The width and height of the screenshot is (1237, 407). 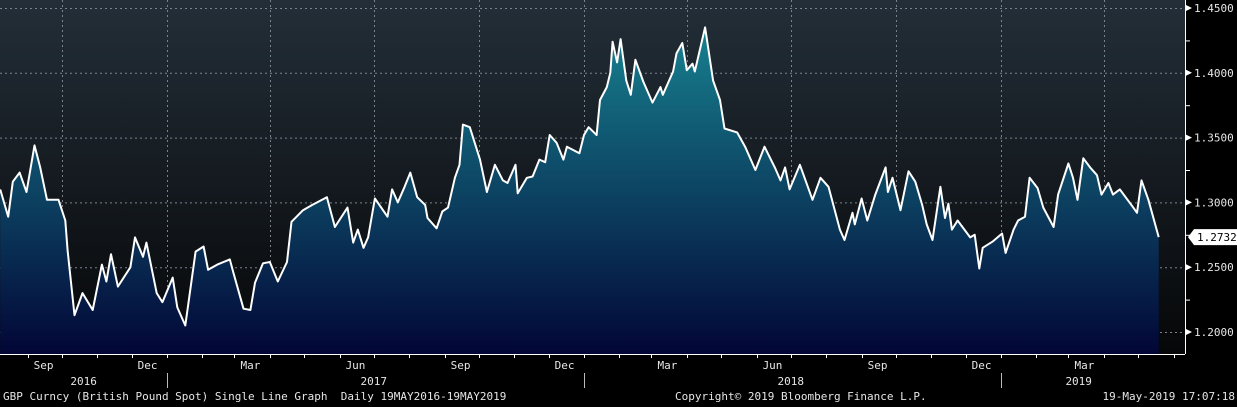 I want to click on y-tick-label: 1.3000, so click(x=1214, y=202).